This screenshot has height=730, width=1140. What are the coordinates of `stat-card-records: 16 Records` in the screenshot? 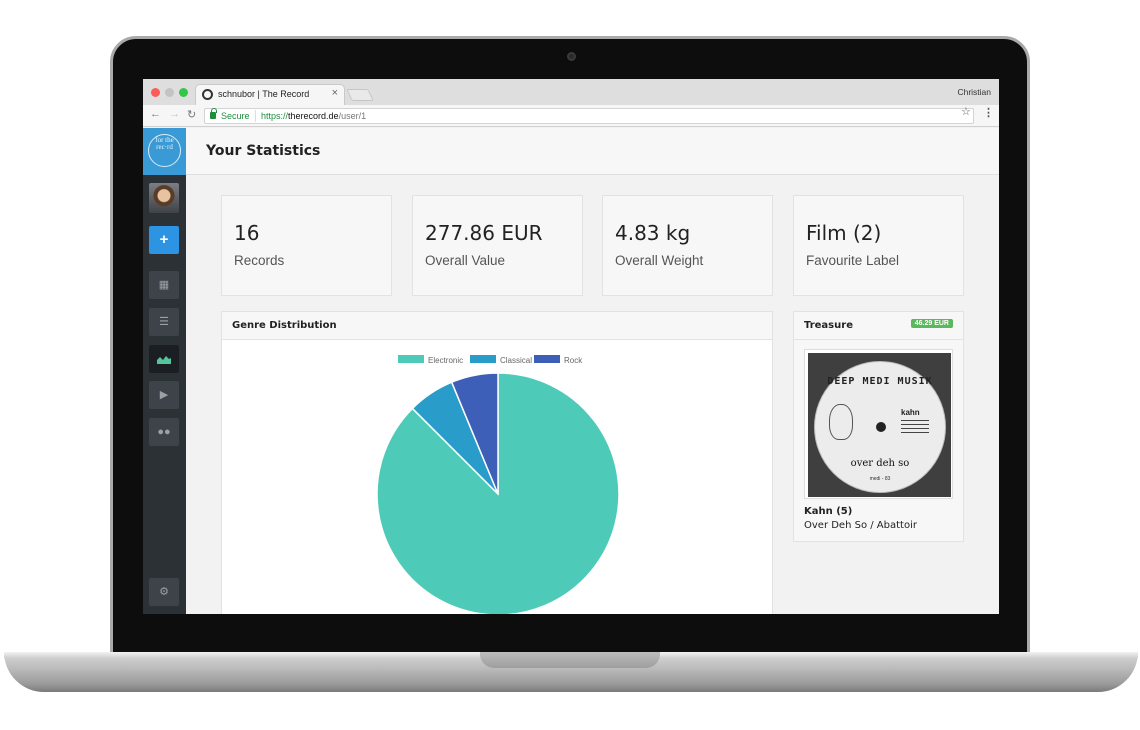 It's located at (306, 245).